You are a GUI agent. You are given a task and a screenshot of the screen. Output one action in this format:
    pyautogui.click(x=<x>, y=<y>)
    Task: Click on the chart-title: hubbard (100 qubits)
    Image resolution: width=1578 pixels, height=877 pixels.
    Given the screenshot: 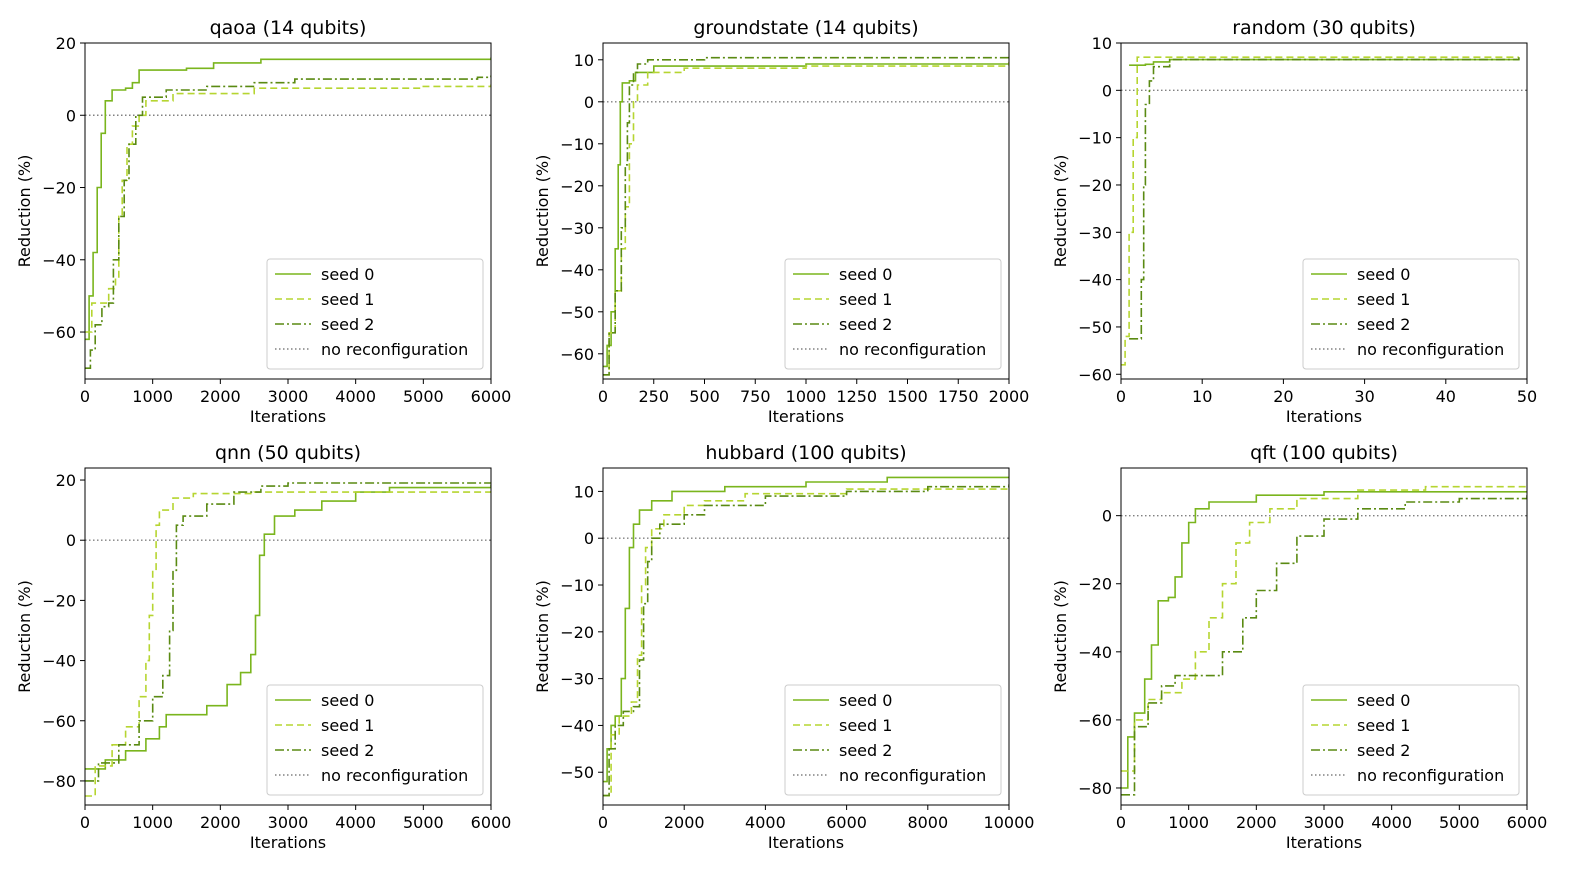 What is the action you would take?
    pyautogui.click(x=805, y=453)
    